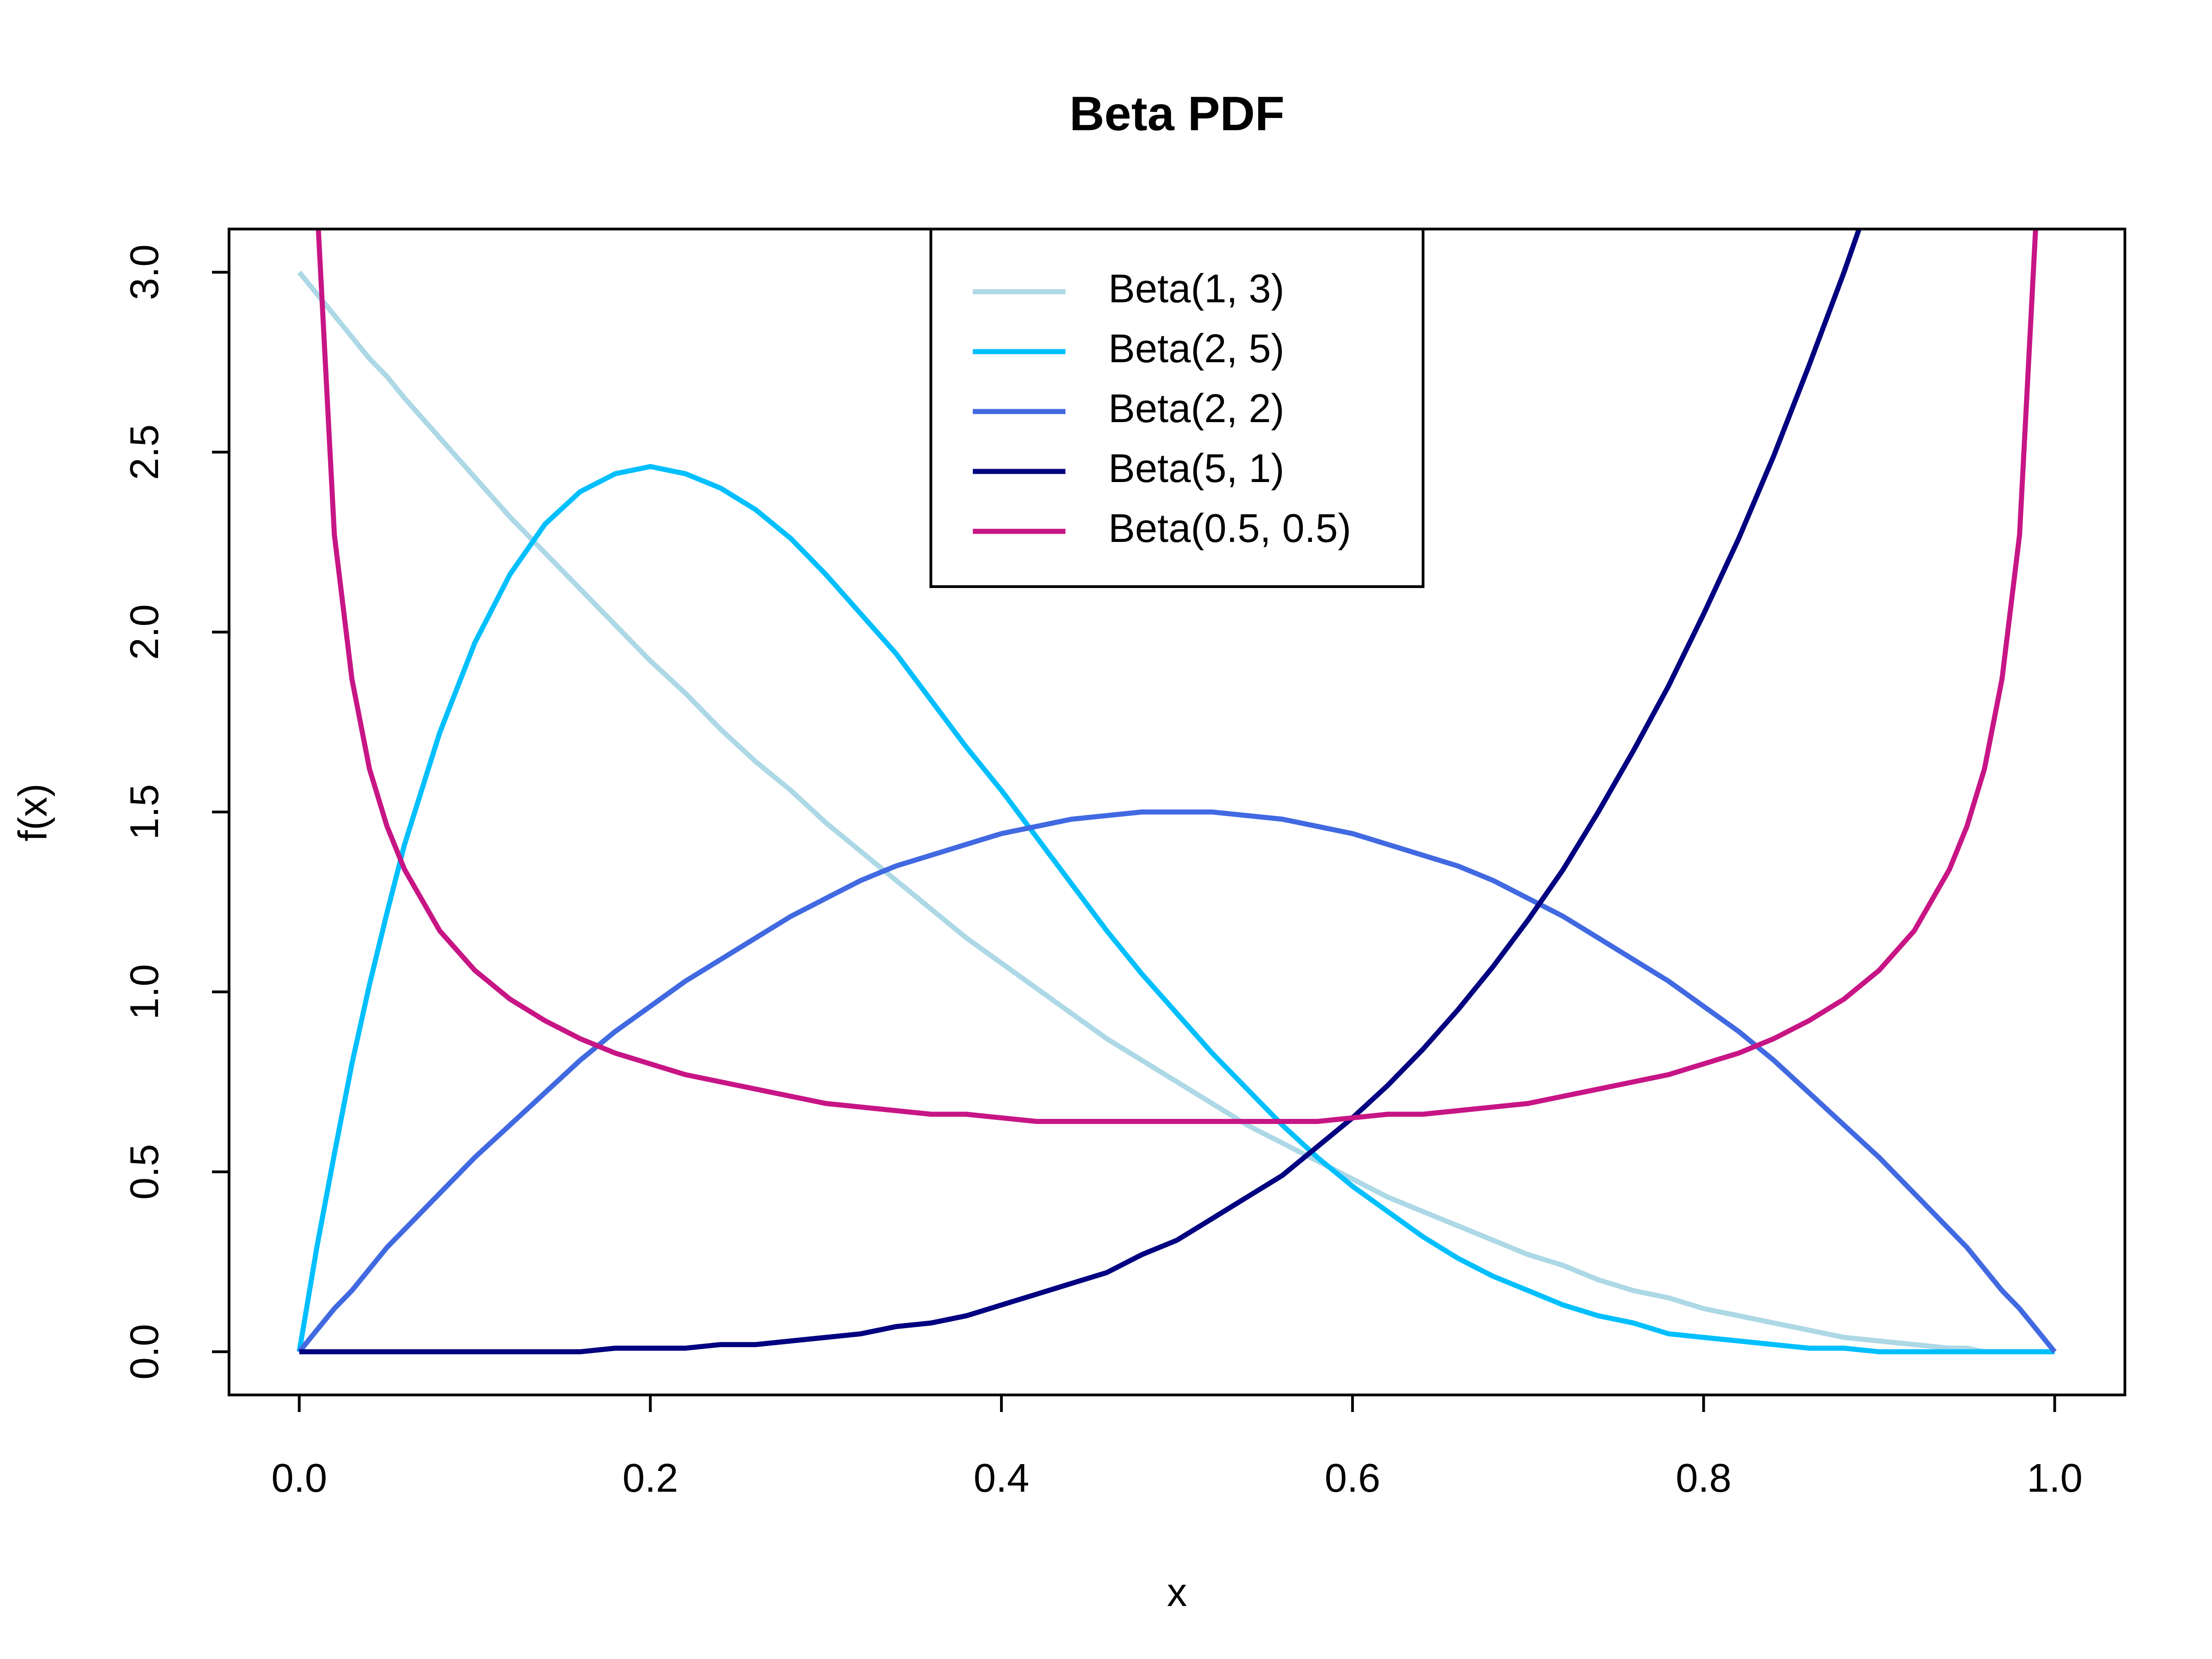 The image size is (2212, 1659). Describe the element at coordinates (144, 992) in the screenshot. I see `y-tick-label: 1.0` at that location.